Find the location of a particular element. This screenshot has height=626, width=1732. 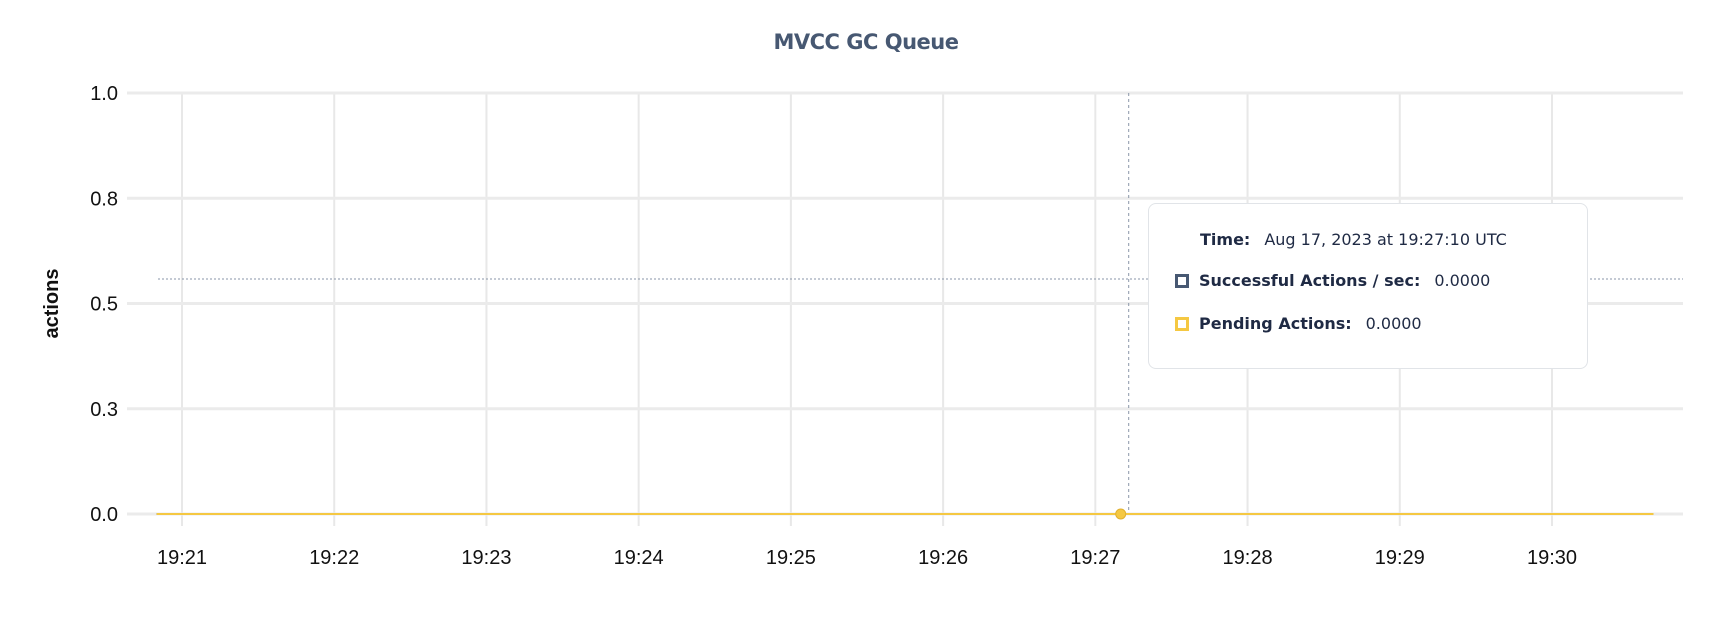

y-axis-label: actions is located at coordinates (52, 303).